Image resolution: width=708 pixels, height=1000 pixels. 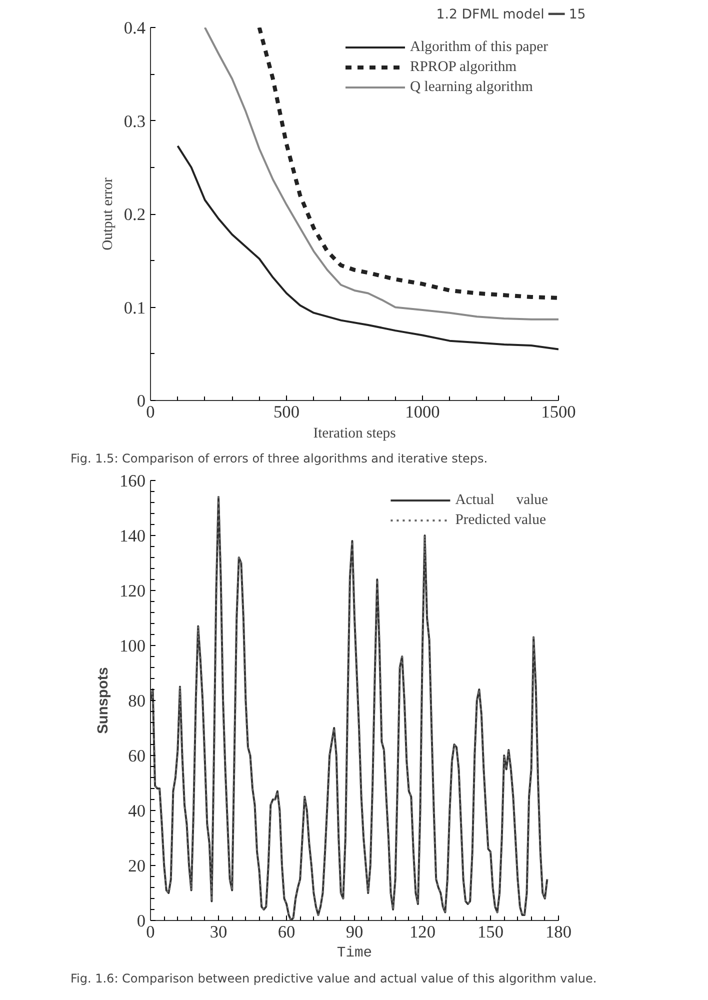 I want to click on x-tick-label: 1000, so click(x=422, y=412).